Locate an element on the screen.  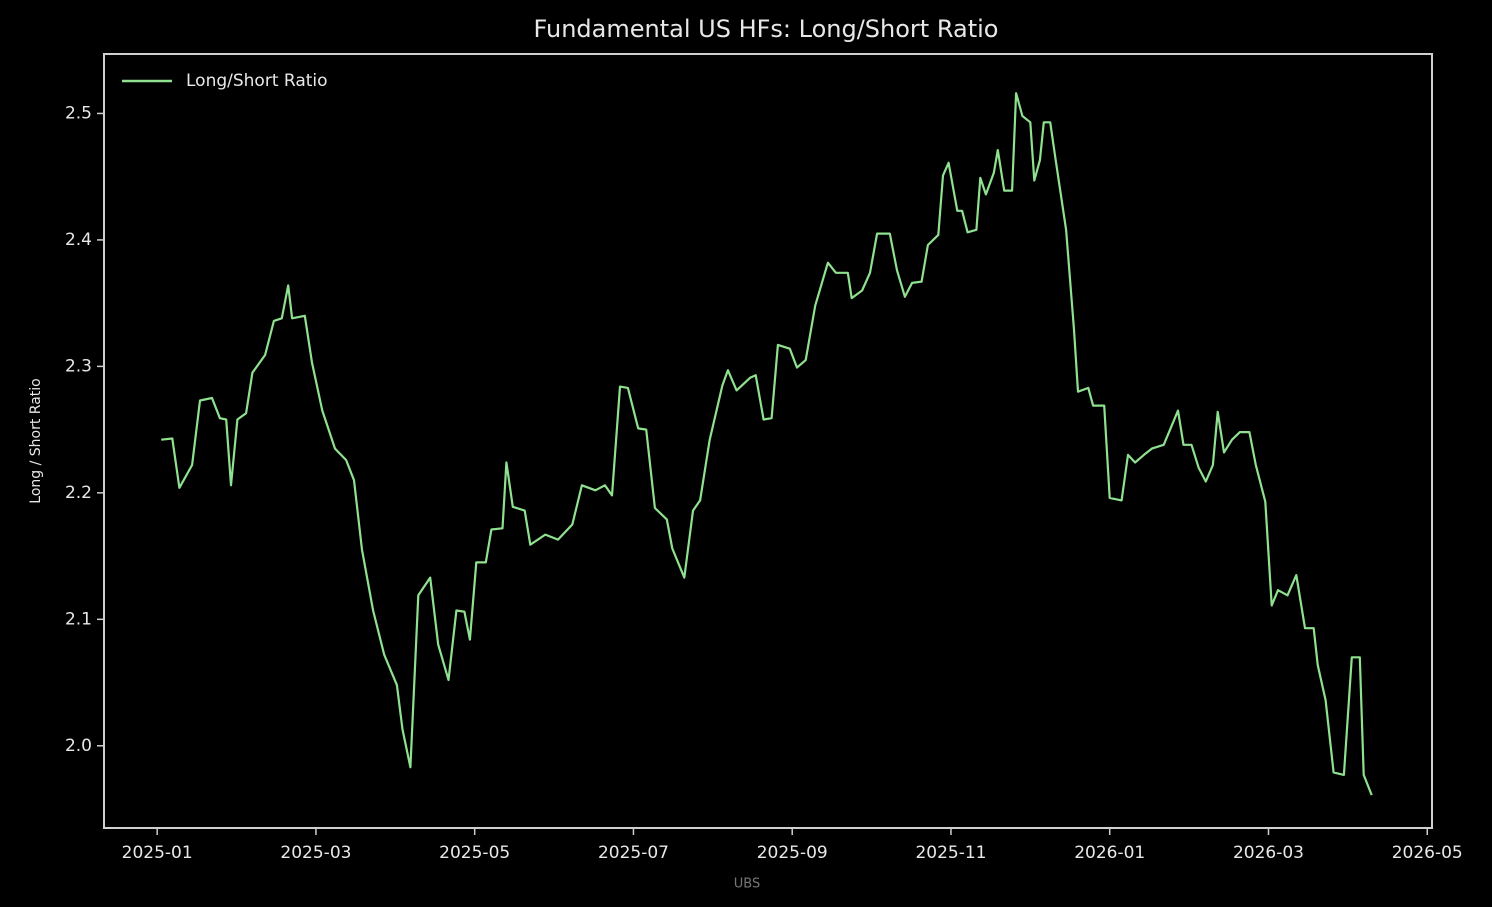
y-axis-label: Long / Short Ratio is located at coordinates (36, 440).